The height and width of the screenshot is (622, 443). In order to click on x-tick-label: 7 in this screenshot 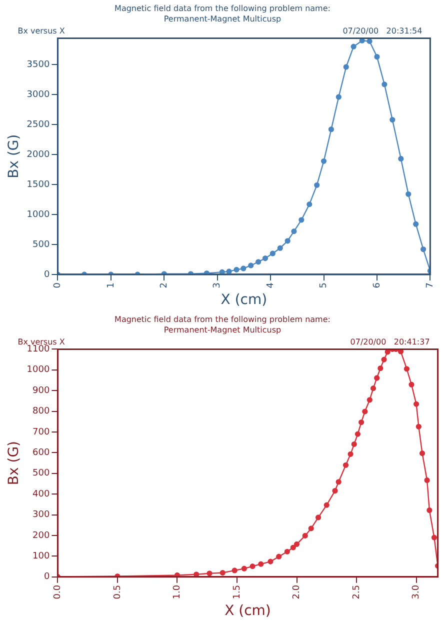, I will do `click(431, 285)`.